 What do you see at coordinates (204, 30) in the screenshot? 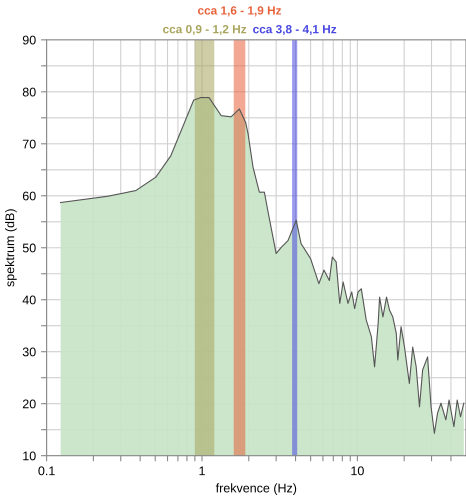
I see `band-label: cca 0,9 - 1,2 Hz` at bounding box center [204, 30].